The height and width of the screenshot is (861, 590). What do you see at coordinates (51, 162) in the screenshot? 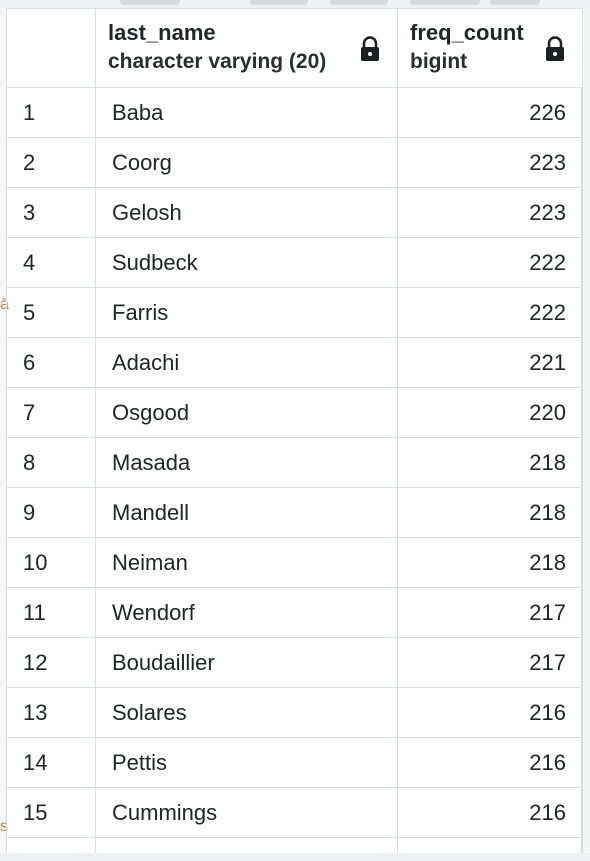
I see `row-number: 2` at bounding box center [51, 162].